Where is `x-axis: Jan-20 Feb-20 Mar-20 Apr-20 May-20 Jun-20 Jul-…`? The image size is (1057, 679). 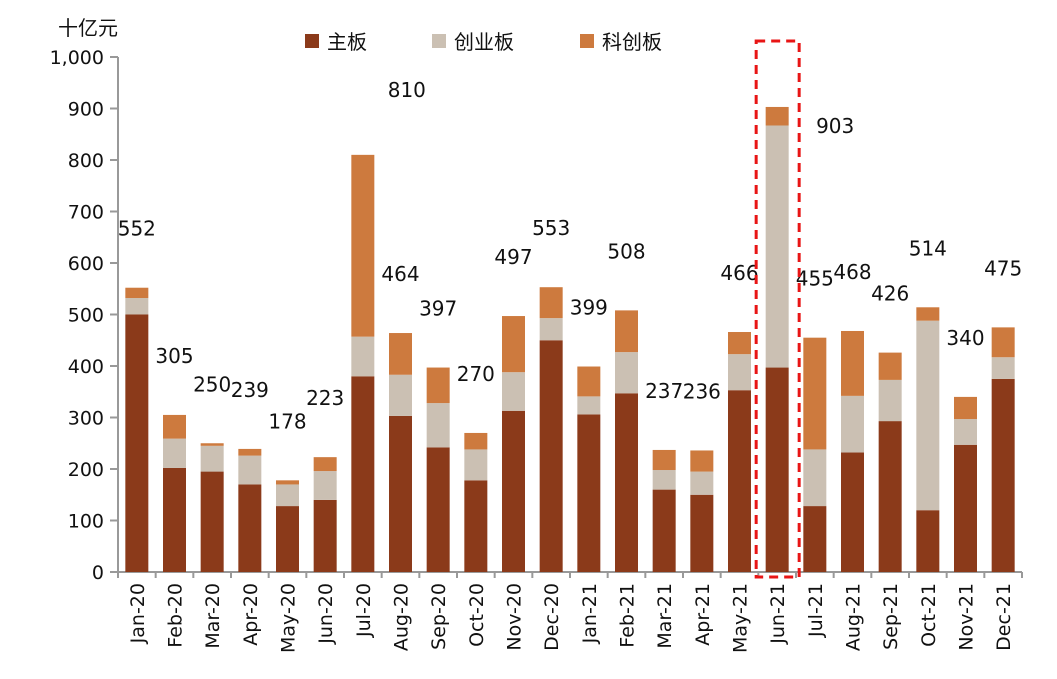
x-axis: Jan-20 Feb-20 Mar-20 Apr-20 May-20 Jun-20 Jul-… is located at coordinates (570, 612).